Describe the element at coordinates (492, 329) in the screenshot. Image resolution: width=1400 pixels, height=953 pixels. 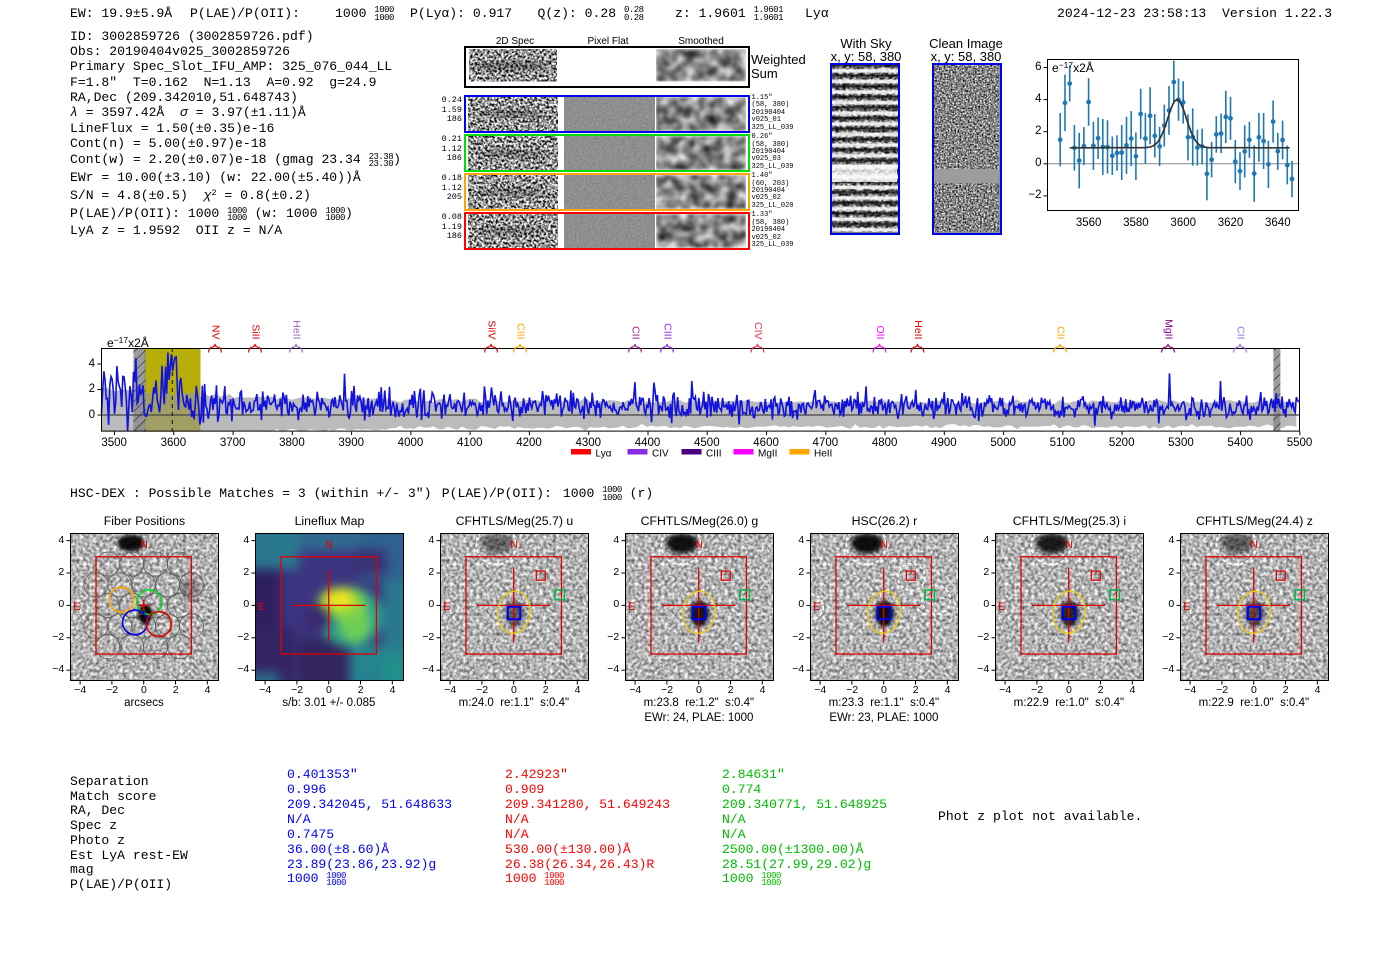
I see `svg-text: SiIV` at that location.